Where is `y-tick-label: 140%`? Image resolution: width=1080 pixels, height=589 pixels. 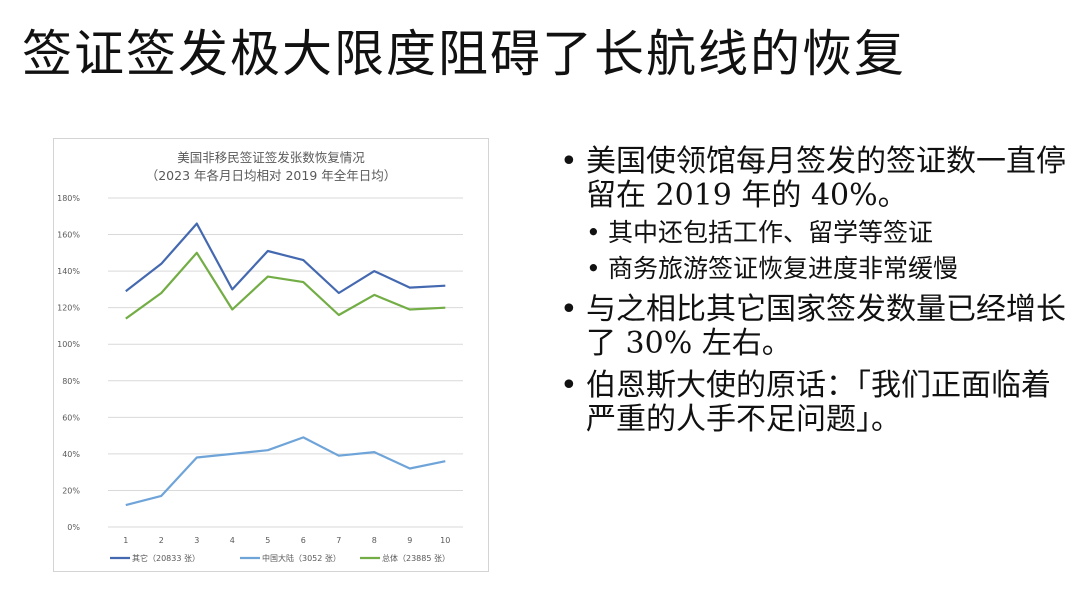 y-tick-label: 140% is located at coordinates (68, 271).